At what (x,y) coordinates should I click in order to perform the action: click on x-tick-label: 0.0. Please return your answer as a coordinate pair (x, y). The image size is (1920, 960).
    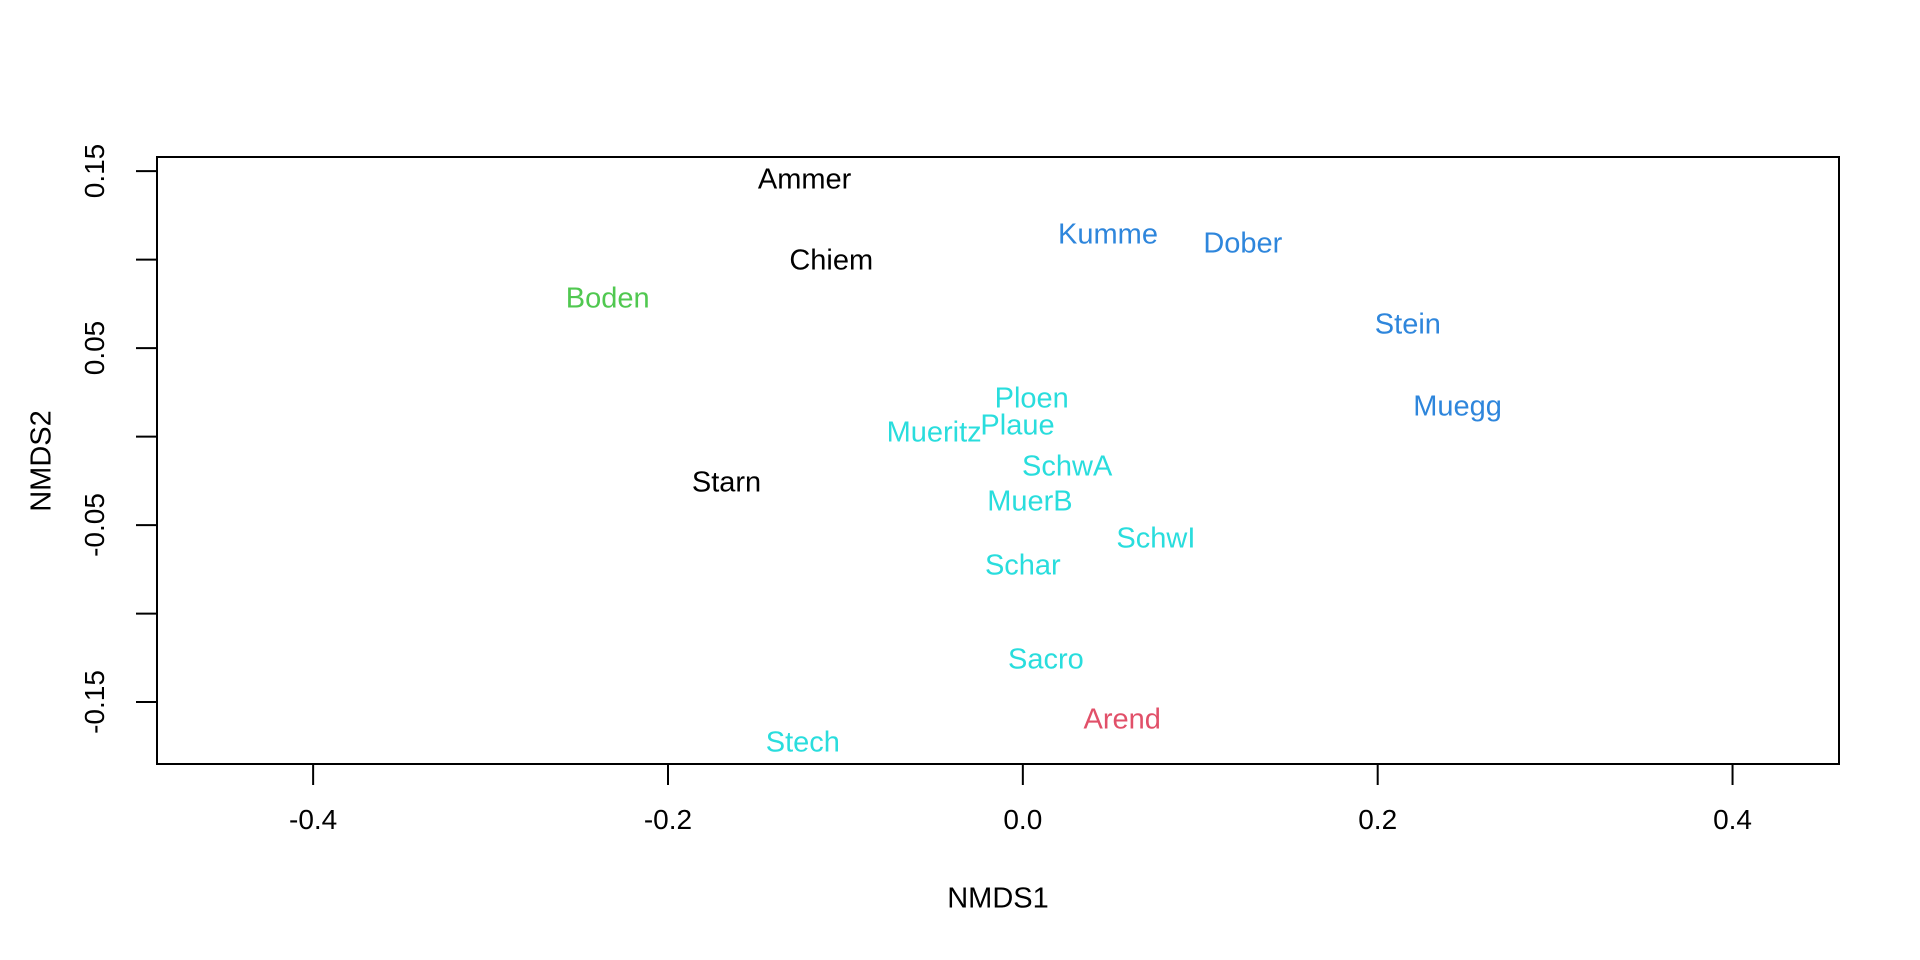
    Looking at the image, I should click on (1023, 819).